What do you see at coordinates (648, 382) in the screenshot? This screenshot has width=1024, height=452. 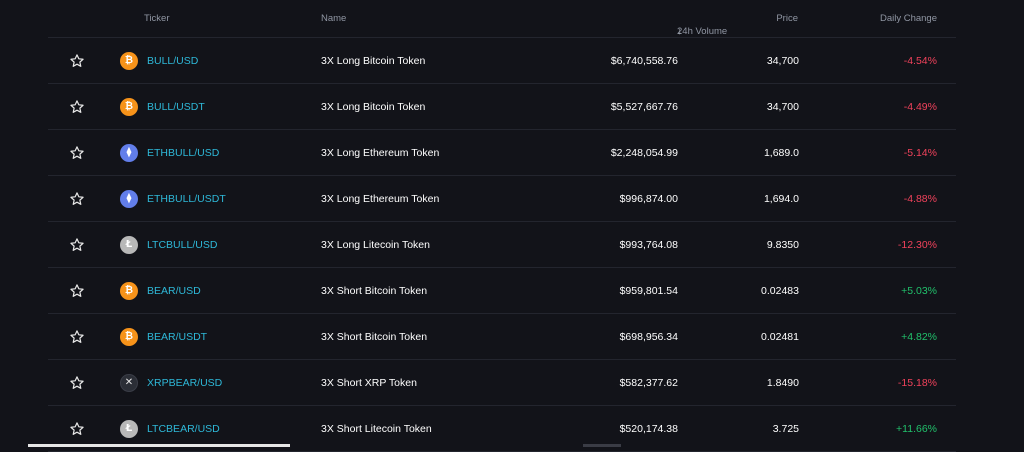 I see `volume-value: $582,377.62` at bounding box center [648, 382].